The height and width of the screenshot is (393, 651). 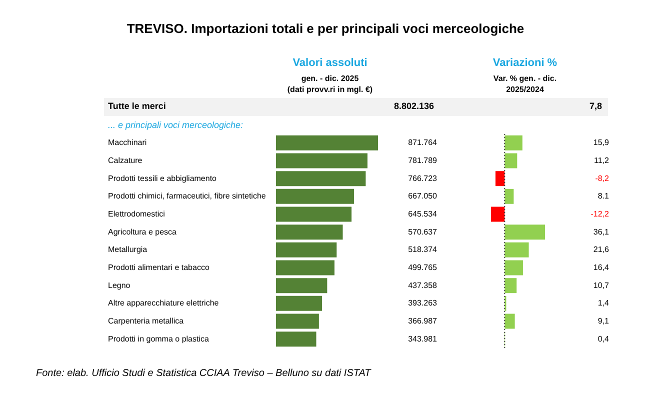 I want to click on y-tick-label: Macchinari, so click(x=127, y=143).